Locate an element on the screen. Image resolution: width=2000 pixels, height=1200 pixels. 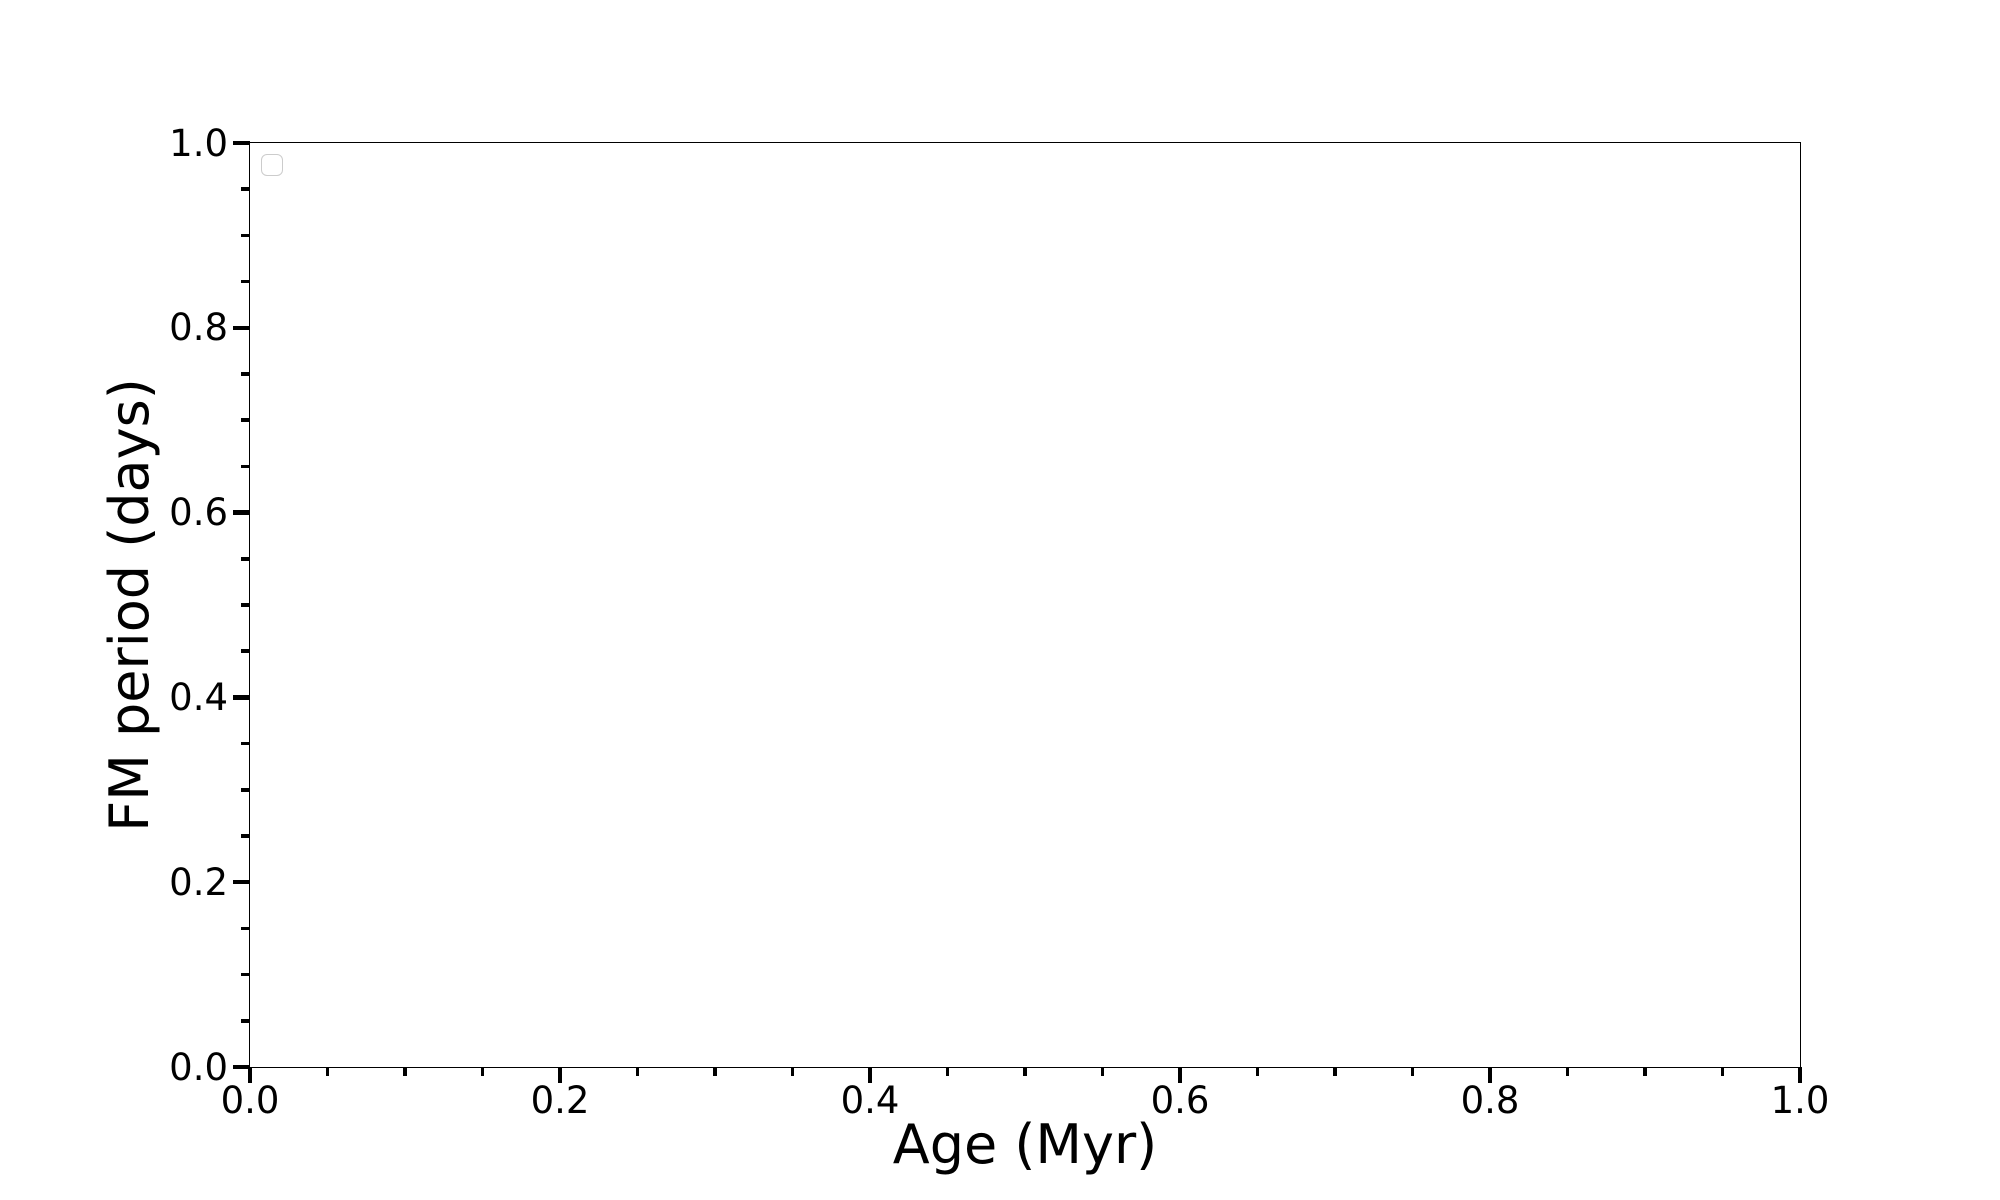
x-tick-label: 0.8 is located at coordinates (1490, 1100).